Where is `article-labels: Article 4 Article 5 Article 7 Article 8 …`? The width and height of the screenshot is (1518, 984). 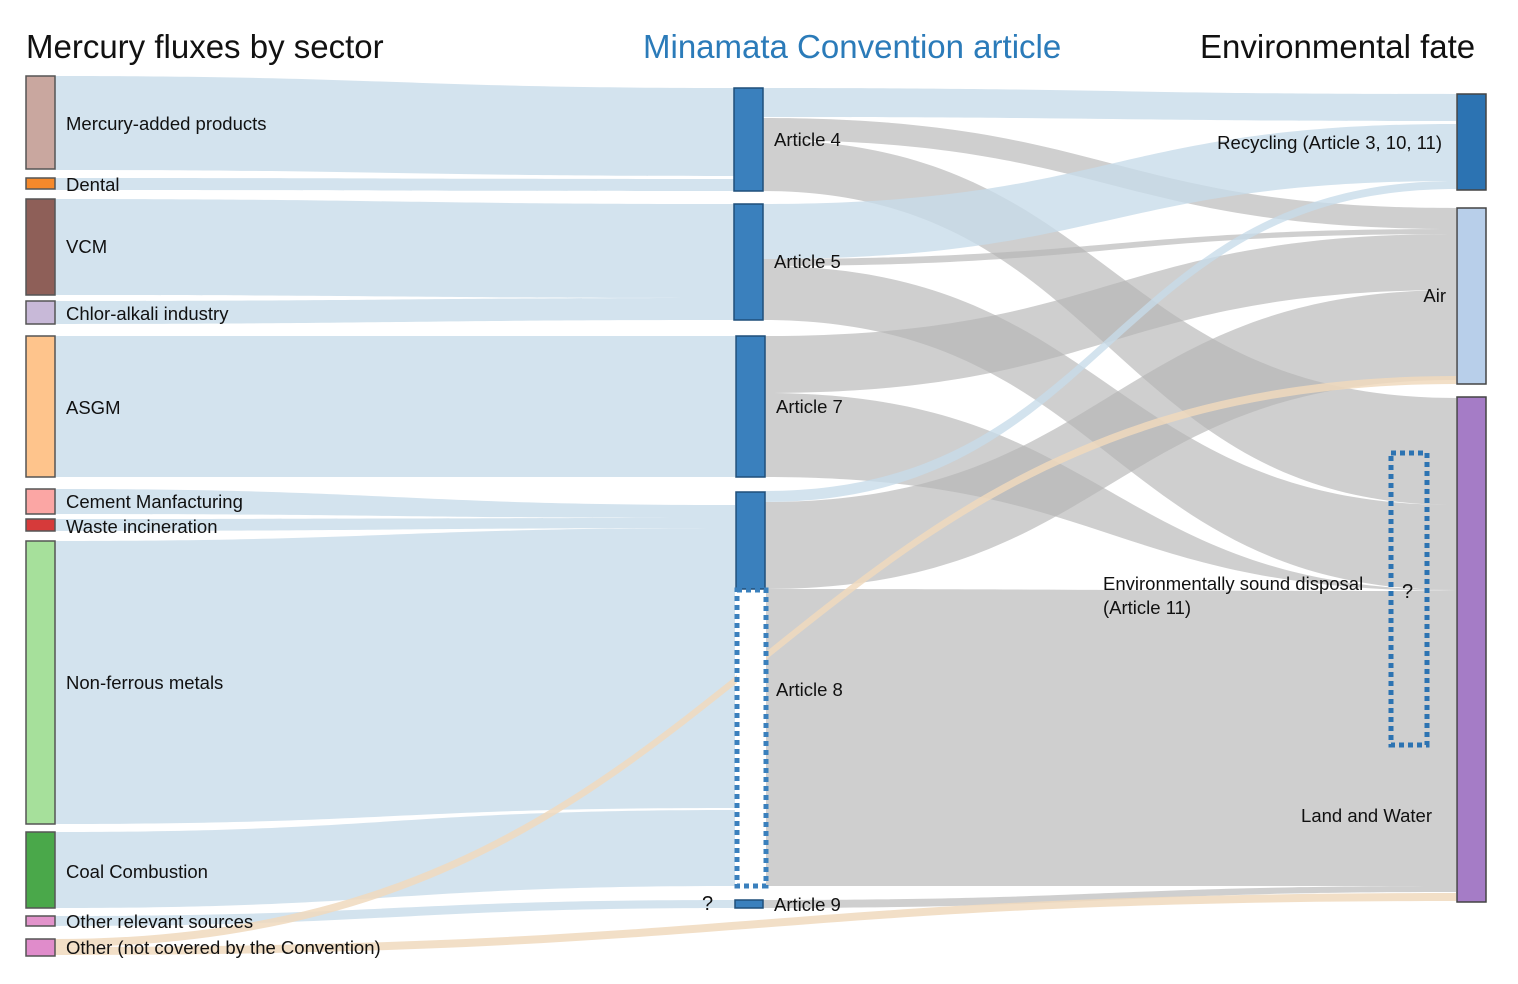 article-labels: Article 4 Article 5 Article 7 Article 8 … is located at coordinates (772, 522).